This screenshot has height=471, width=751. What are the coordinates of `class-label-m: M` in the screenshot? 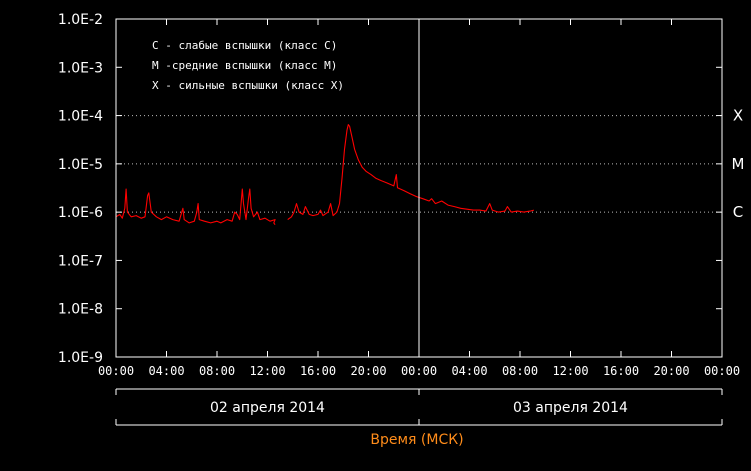 It's located at (738, 164).